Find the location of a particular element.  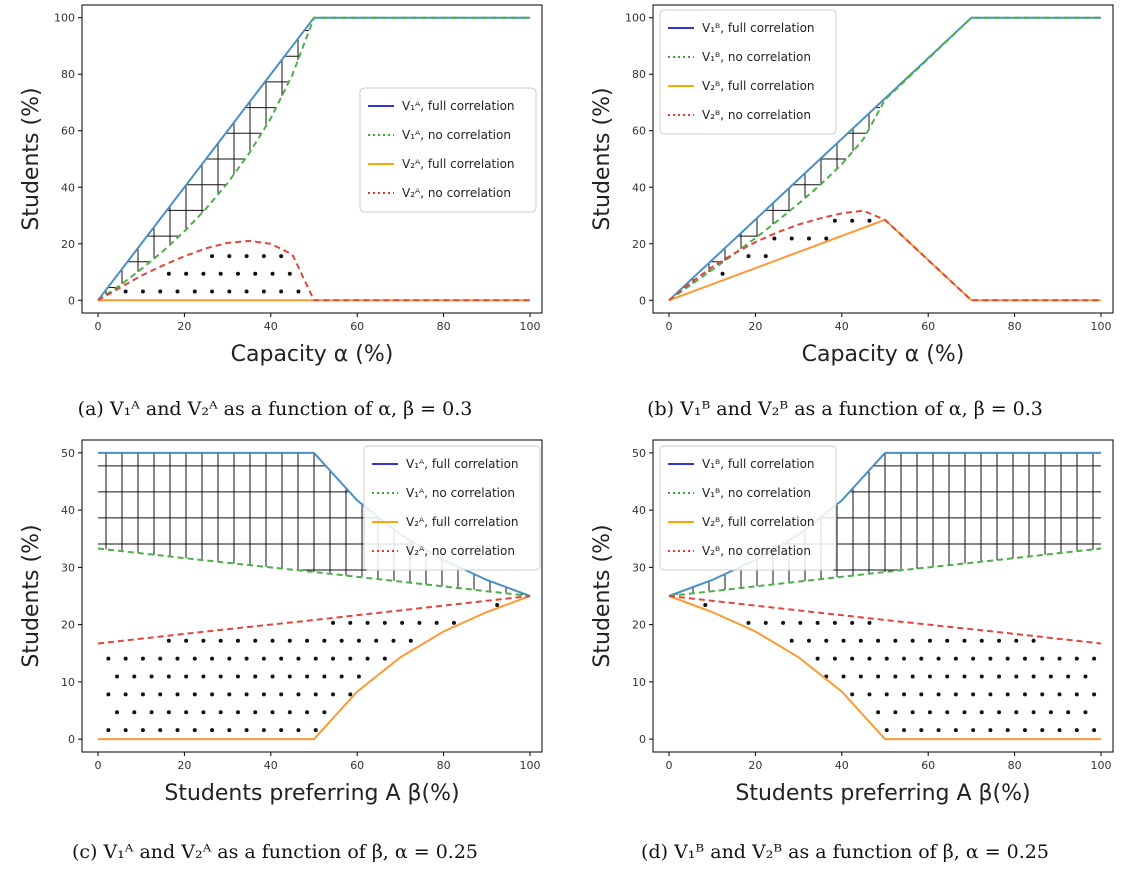

y-axis-label: Students (%) is located at coordinates (602, 158).